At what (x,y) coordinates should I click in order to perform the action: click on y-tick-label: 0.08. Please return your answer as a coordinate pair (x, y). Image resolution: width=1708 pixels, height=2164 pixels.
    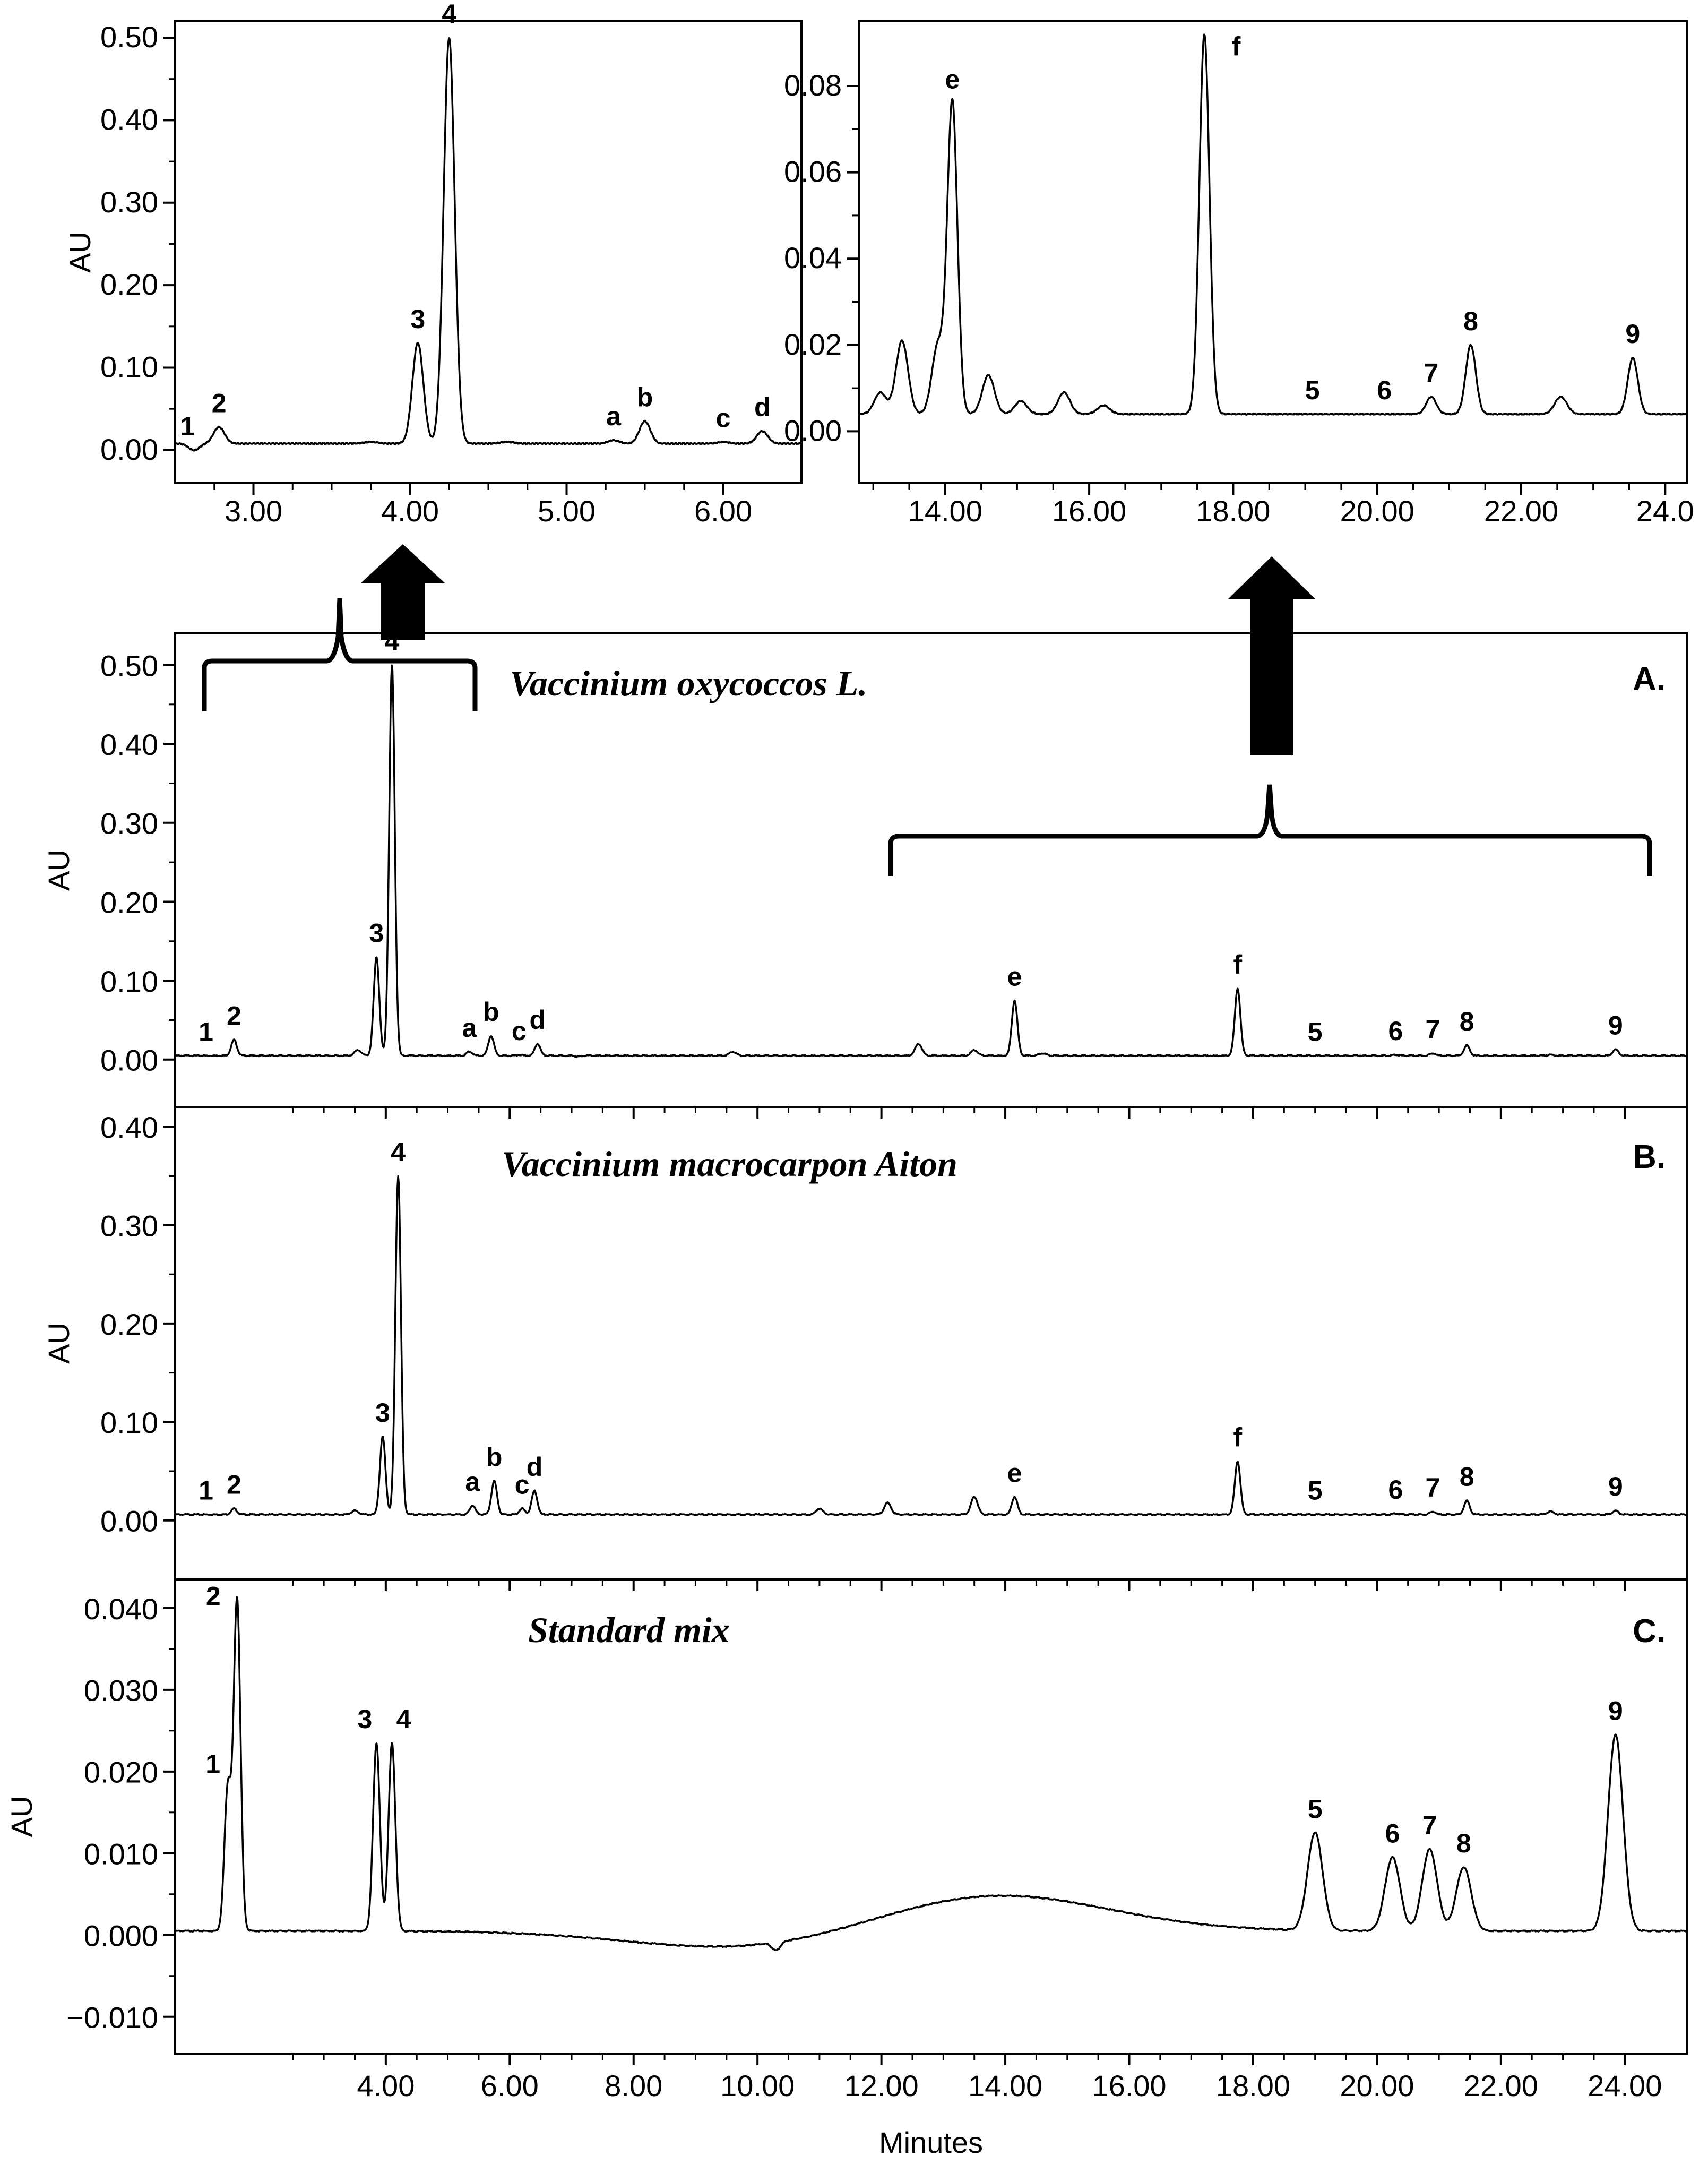
    Looking at the image, I should click on (813, 85).